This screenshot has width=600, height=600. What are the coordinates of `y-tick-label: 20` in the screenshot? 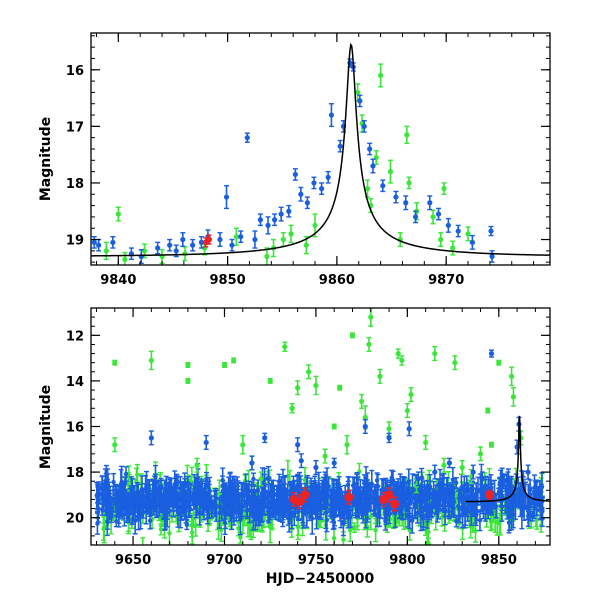 It's located at (75, 519).